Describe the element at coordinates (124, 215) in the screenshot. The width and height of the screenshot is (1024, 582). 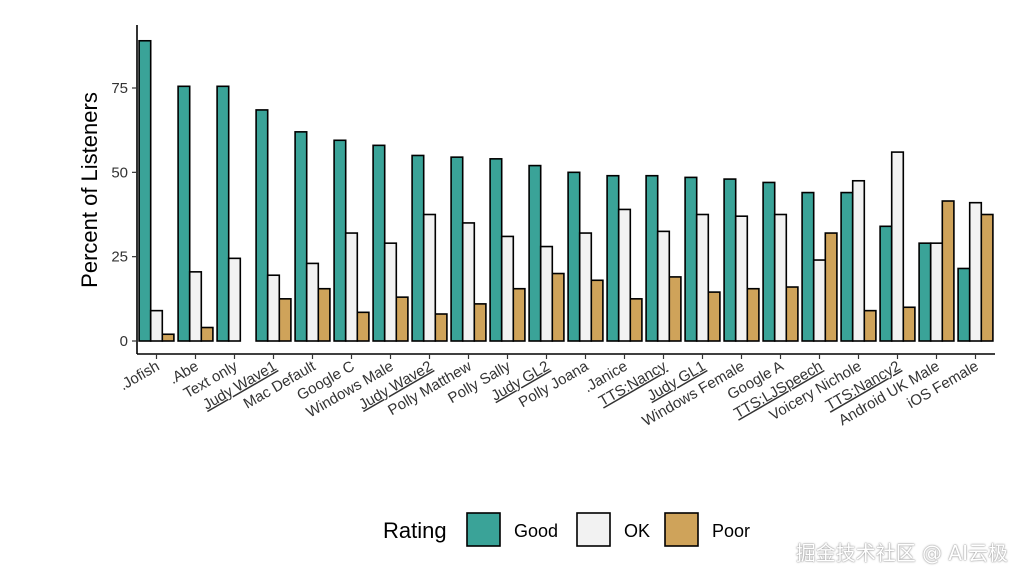
I see `y-ticks: 0 25 50 75` at that location.